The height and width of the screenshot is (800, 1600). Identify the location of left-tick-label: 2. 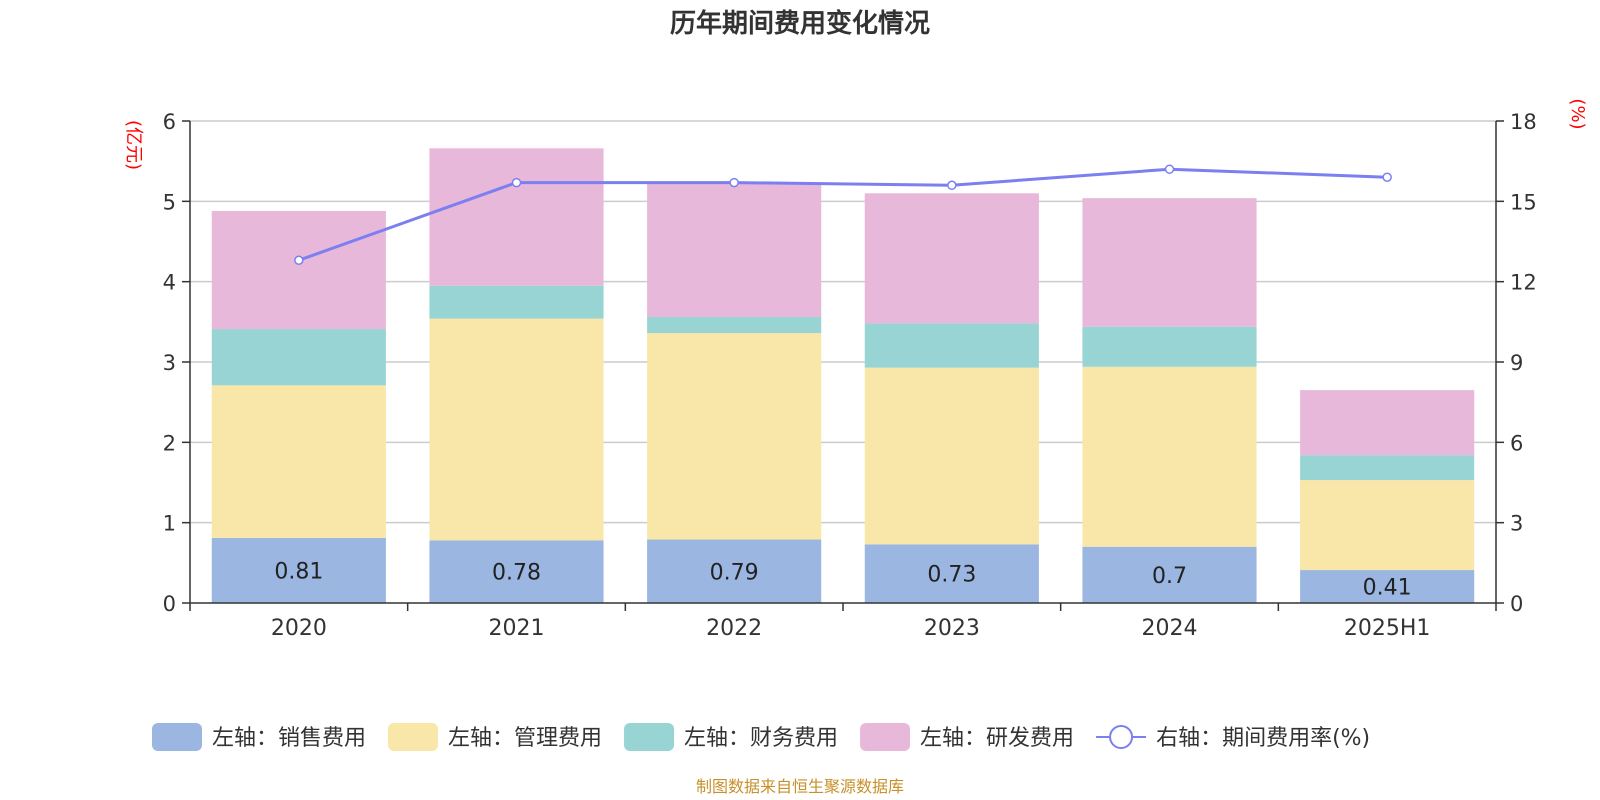
(169, 443).